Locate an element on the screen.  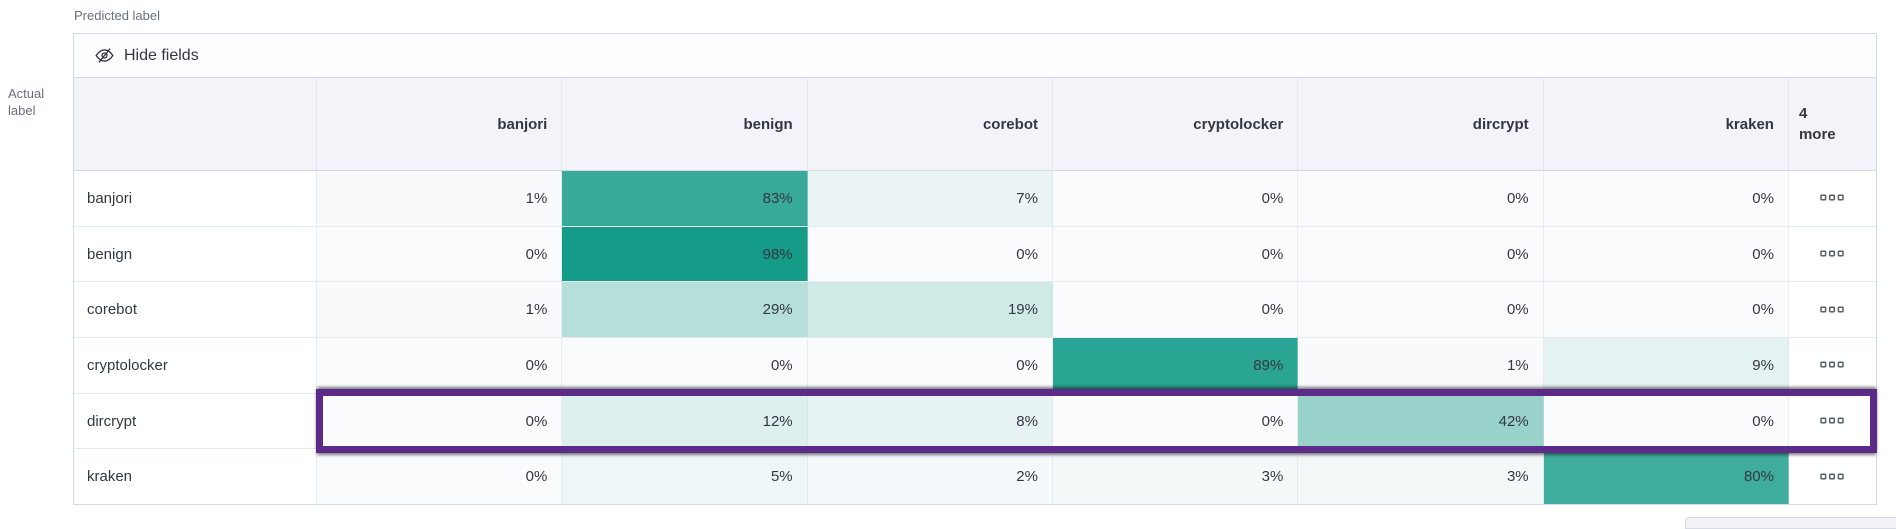
actual-axis-label-line1: Actual is located at coordinates (26, 93).